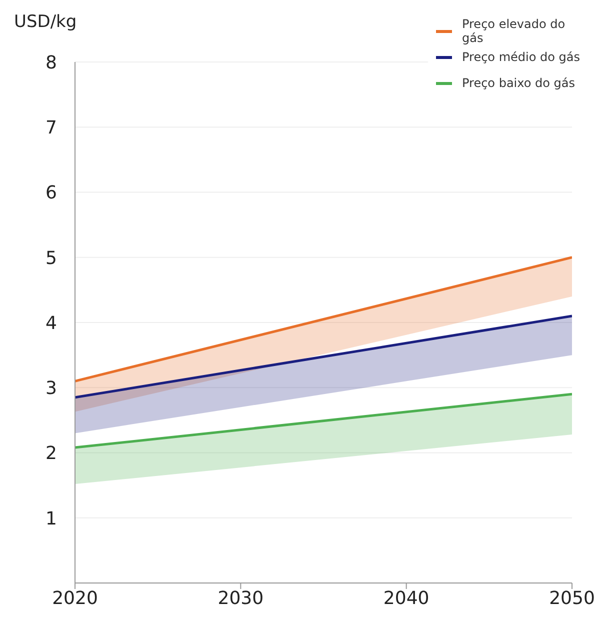  Describe the element at coordinates (51, 389) in the screenshot. I see `y-tick-label: 3` at that location.